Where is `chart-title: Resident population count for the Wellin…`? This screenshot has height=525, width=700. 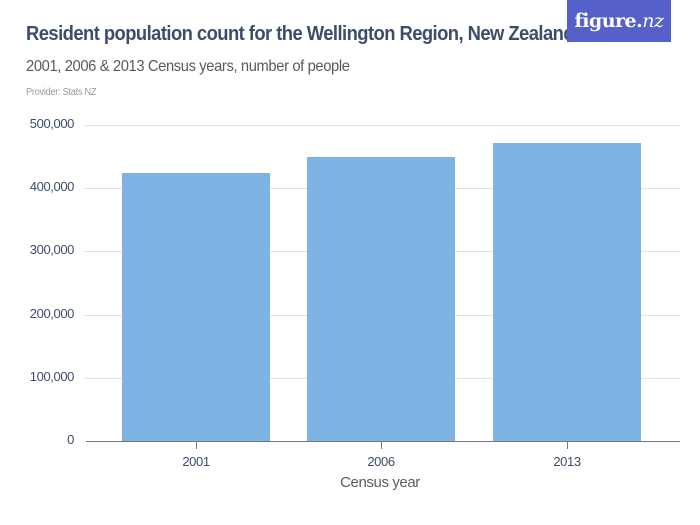
chart-title: Resident population count for the Wellin… is located at coordinates (300, 34).